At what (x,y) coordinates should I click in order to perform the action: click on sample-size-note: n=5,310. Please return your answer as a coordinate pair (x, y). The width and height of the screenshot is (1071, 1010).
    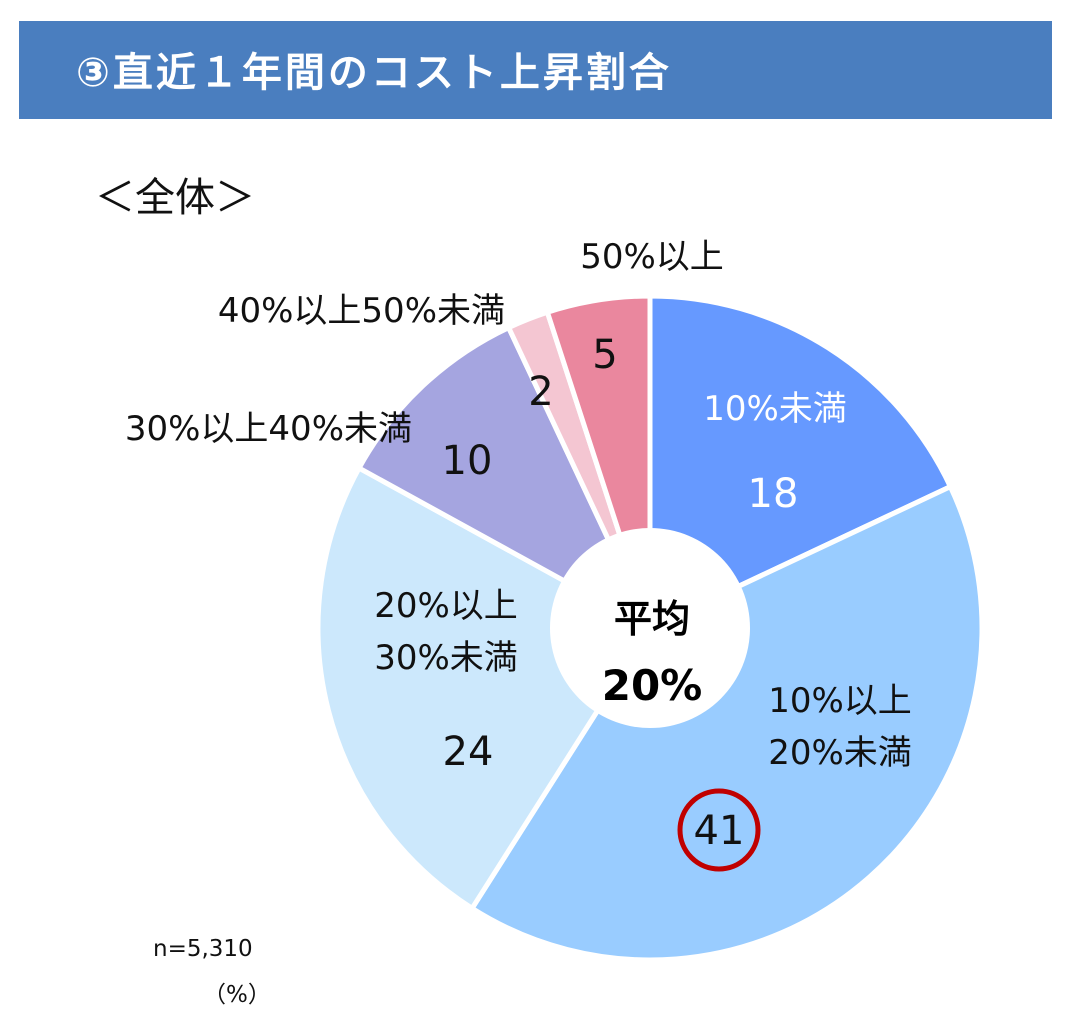
    Looking at the image, I should click on (203, 949).